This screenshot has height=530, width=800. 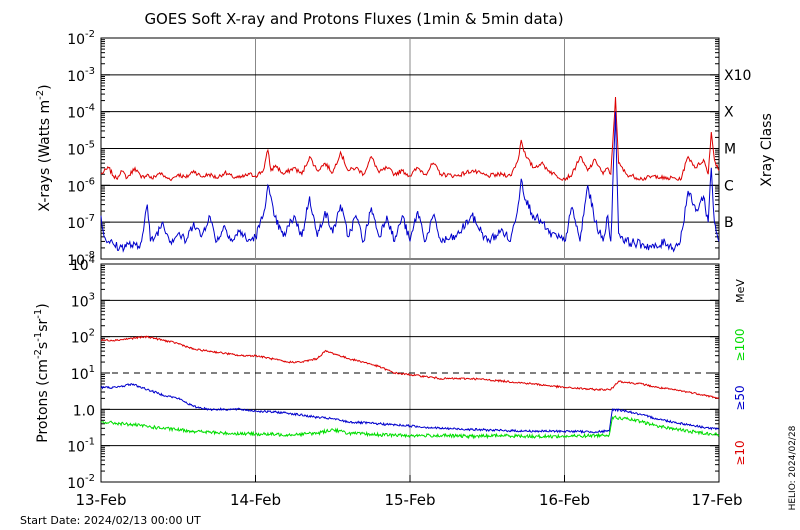 I want to click on y-tick-label: 10⁻⁷, so click(x=81, y=222).